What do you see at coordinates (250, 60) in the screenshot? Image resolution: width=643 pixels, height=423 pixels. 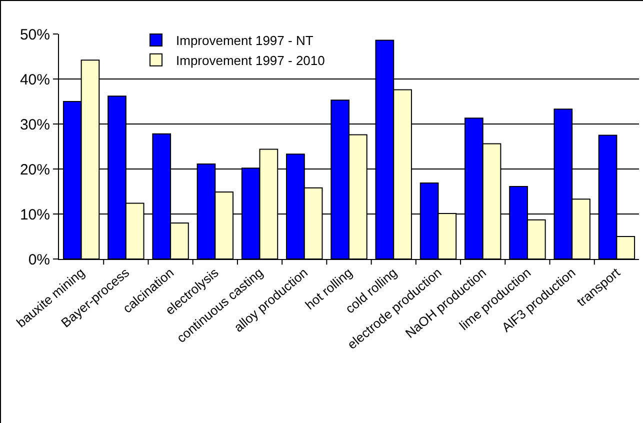 I see `legend-label: Improvement 1997 - 2010` at bounding box center [250, 60].